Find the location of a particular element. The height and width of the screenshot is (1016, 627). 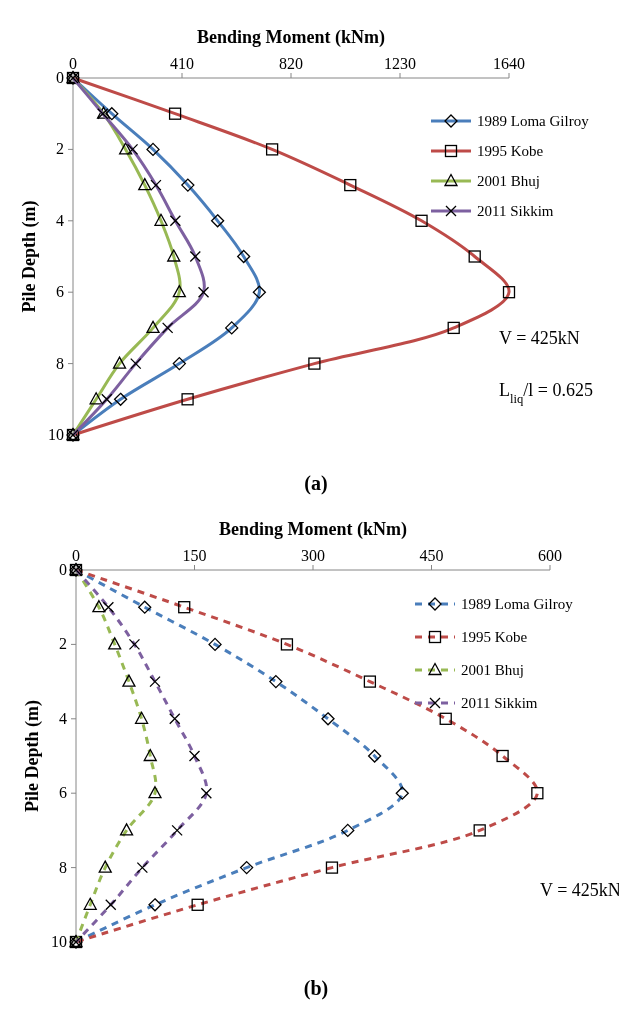

x-tick-label: 1640 is located at coordinates (509, 63).